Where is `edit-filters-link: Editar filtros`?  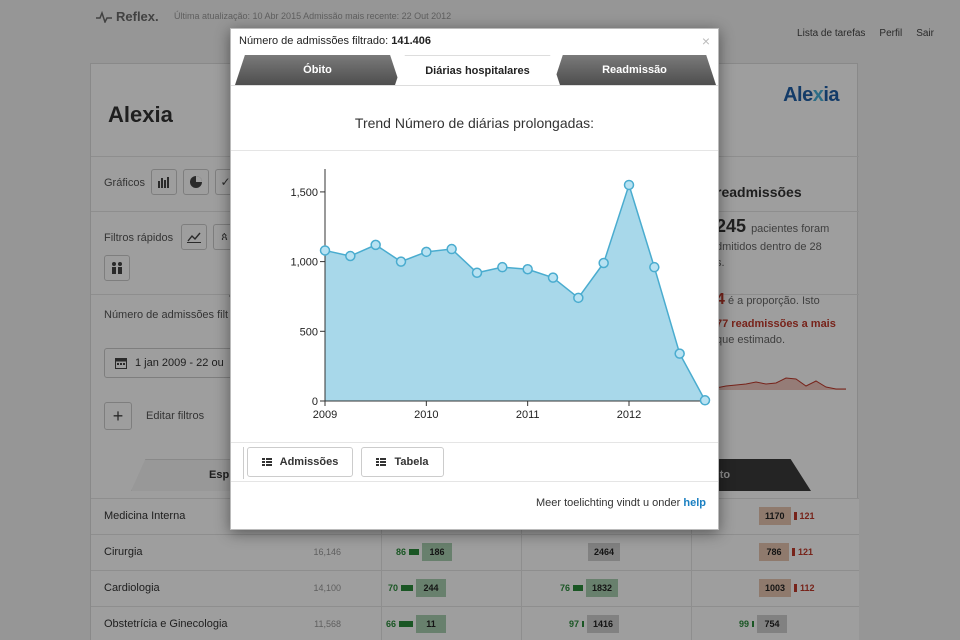
edit-filters-link: Editar filtros is located at coordinates (175, 416).